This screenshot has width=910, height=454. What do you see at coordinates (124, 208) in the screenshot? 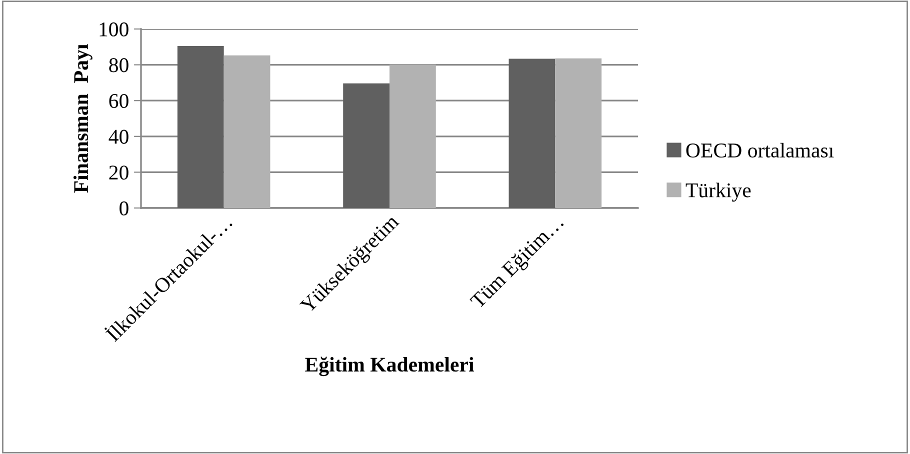
I see `y-tick-label: 0` at bounding box center [124, 208].